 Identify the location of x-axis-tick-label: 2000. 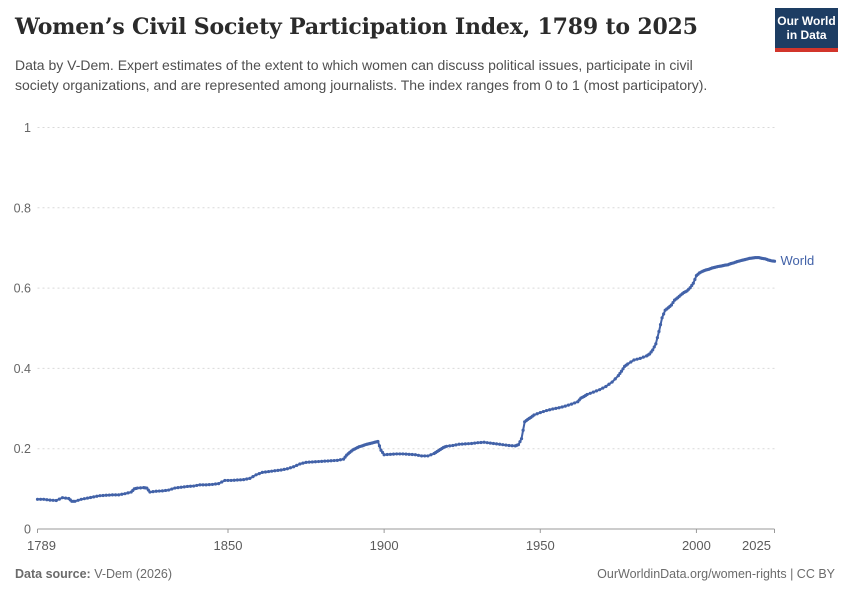
(696, 545).